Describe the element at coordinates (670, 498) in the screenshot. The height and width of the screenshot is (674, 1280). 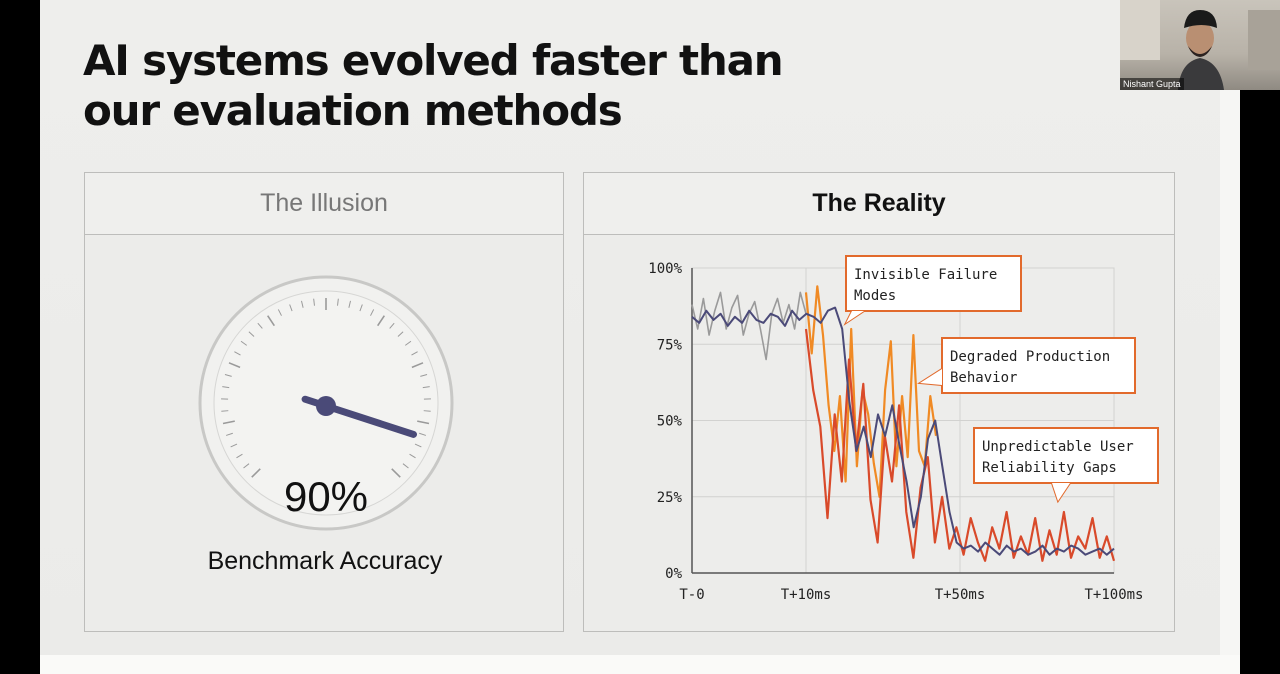
I see `y-tick-label: 25%` at that location.